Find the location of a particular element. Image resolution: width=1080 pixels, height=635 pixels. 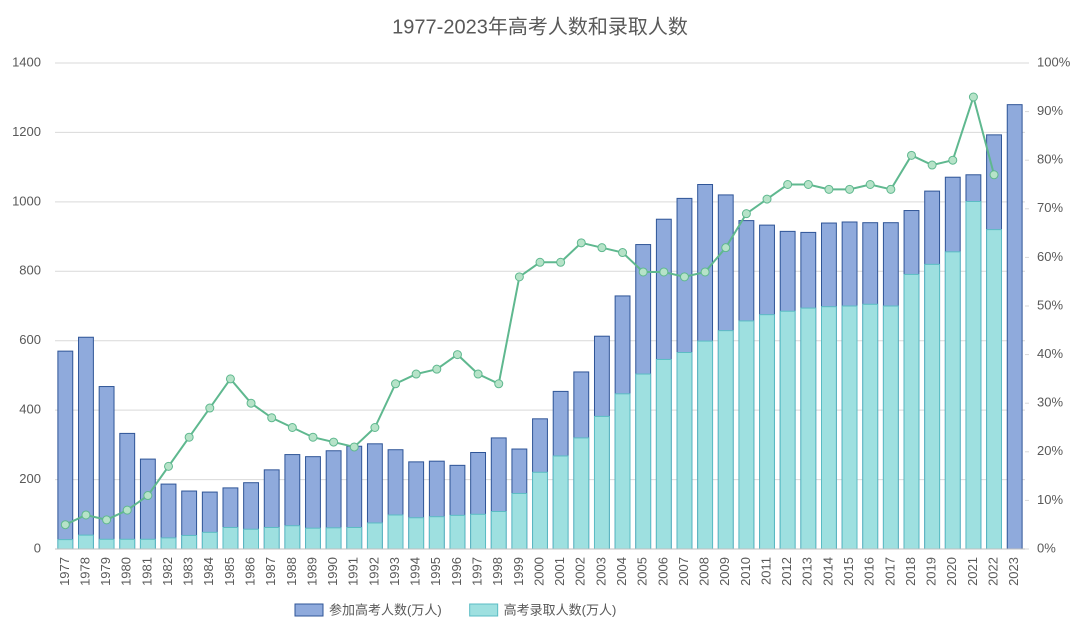

y-tick-label: 600 is located at coordinates (30, 339).